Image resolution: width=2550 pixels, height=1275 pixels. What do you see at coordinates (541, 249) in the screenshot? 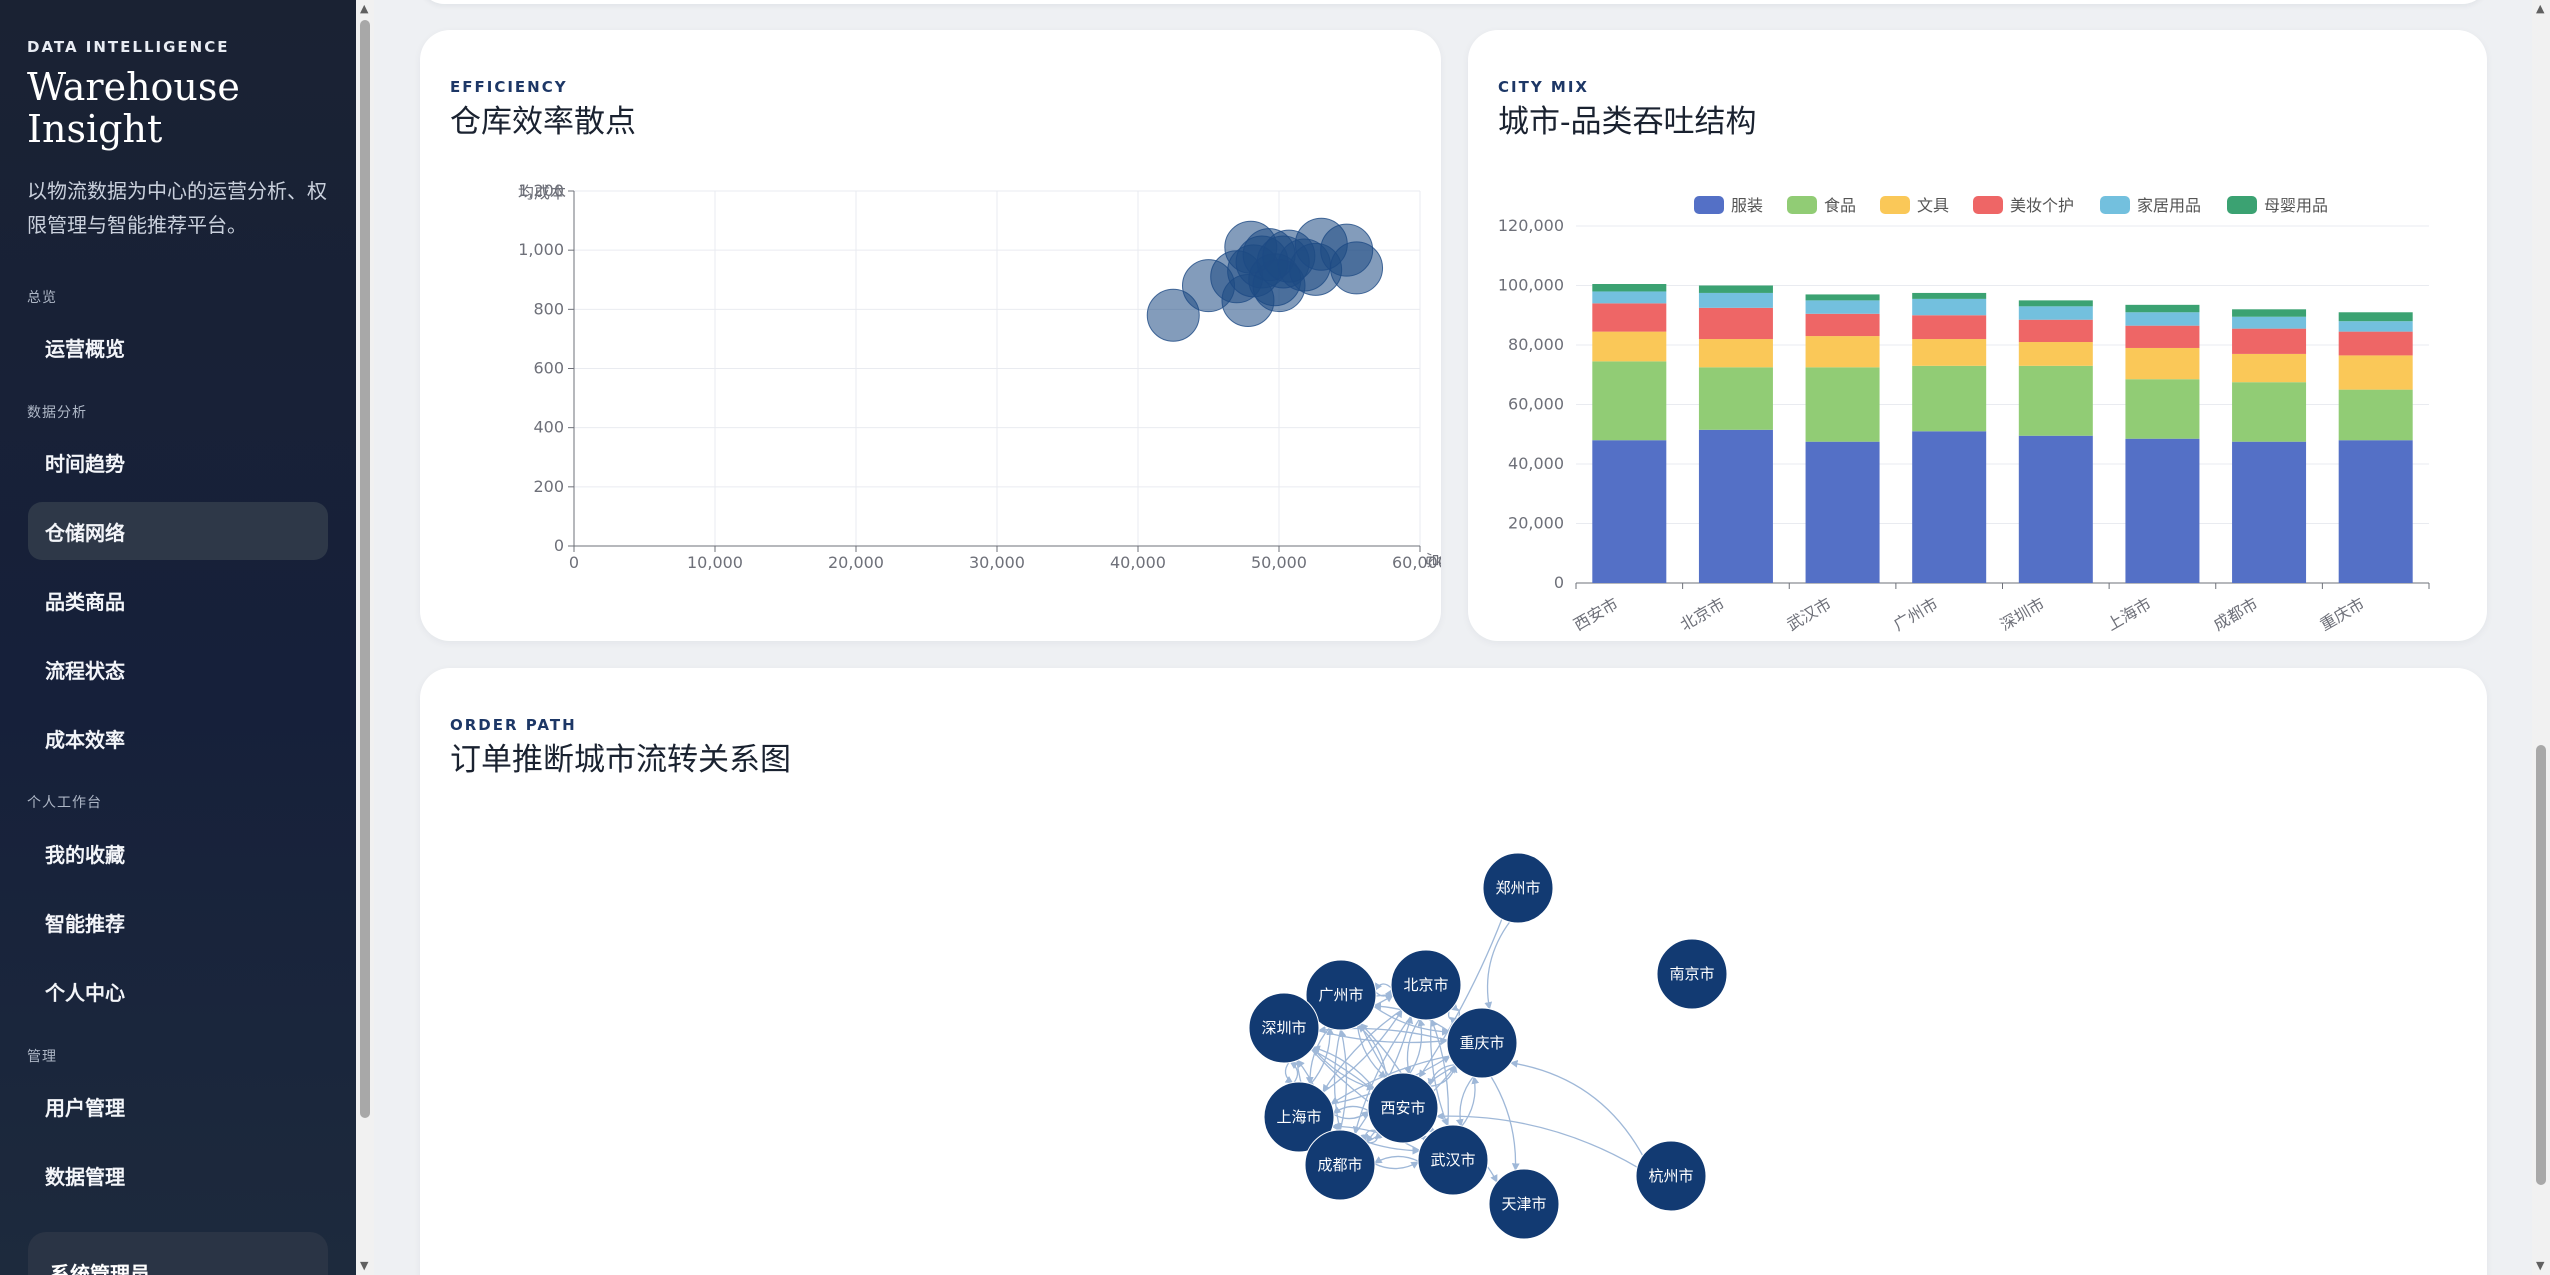
I see `y-tick-label: 1,000` at bounding box center [541, 249].